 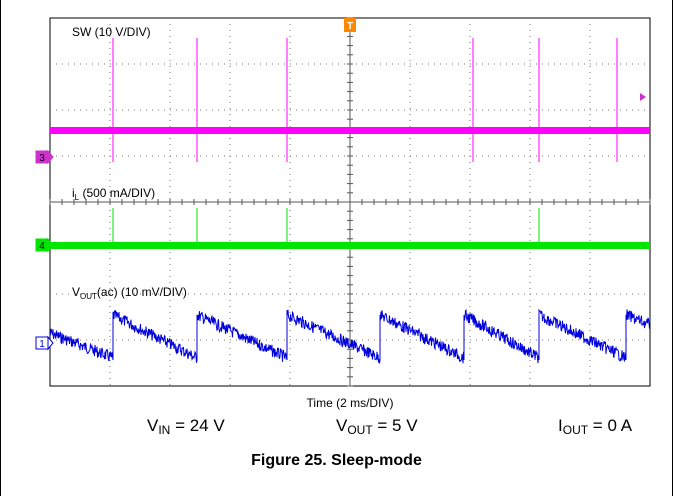 I want to click on channel-3-marker: 3, so click(x=44, y=157).